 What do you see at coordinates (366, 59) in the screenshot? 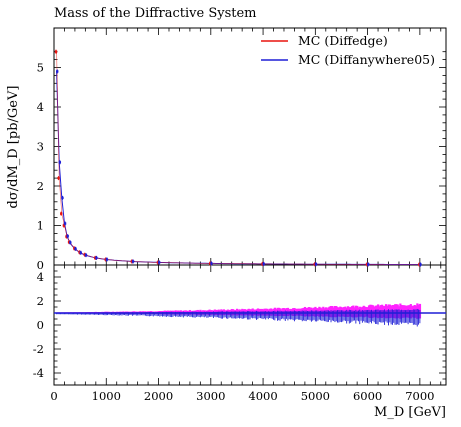
I see `legend-label-diffanywhere: MC (Diffanywhere05)` at bounding box center [366, 59].